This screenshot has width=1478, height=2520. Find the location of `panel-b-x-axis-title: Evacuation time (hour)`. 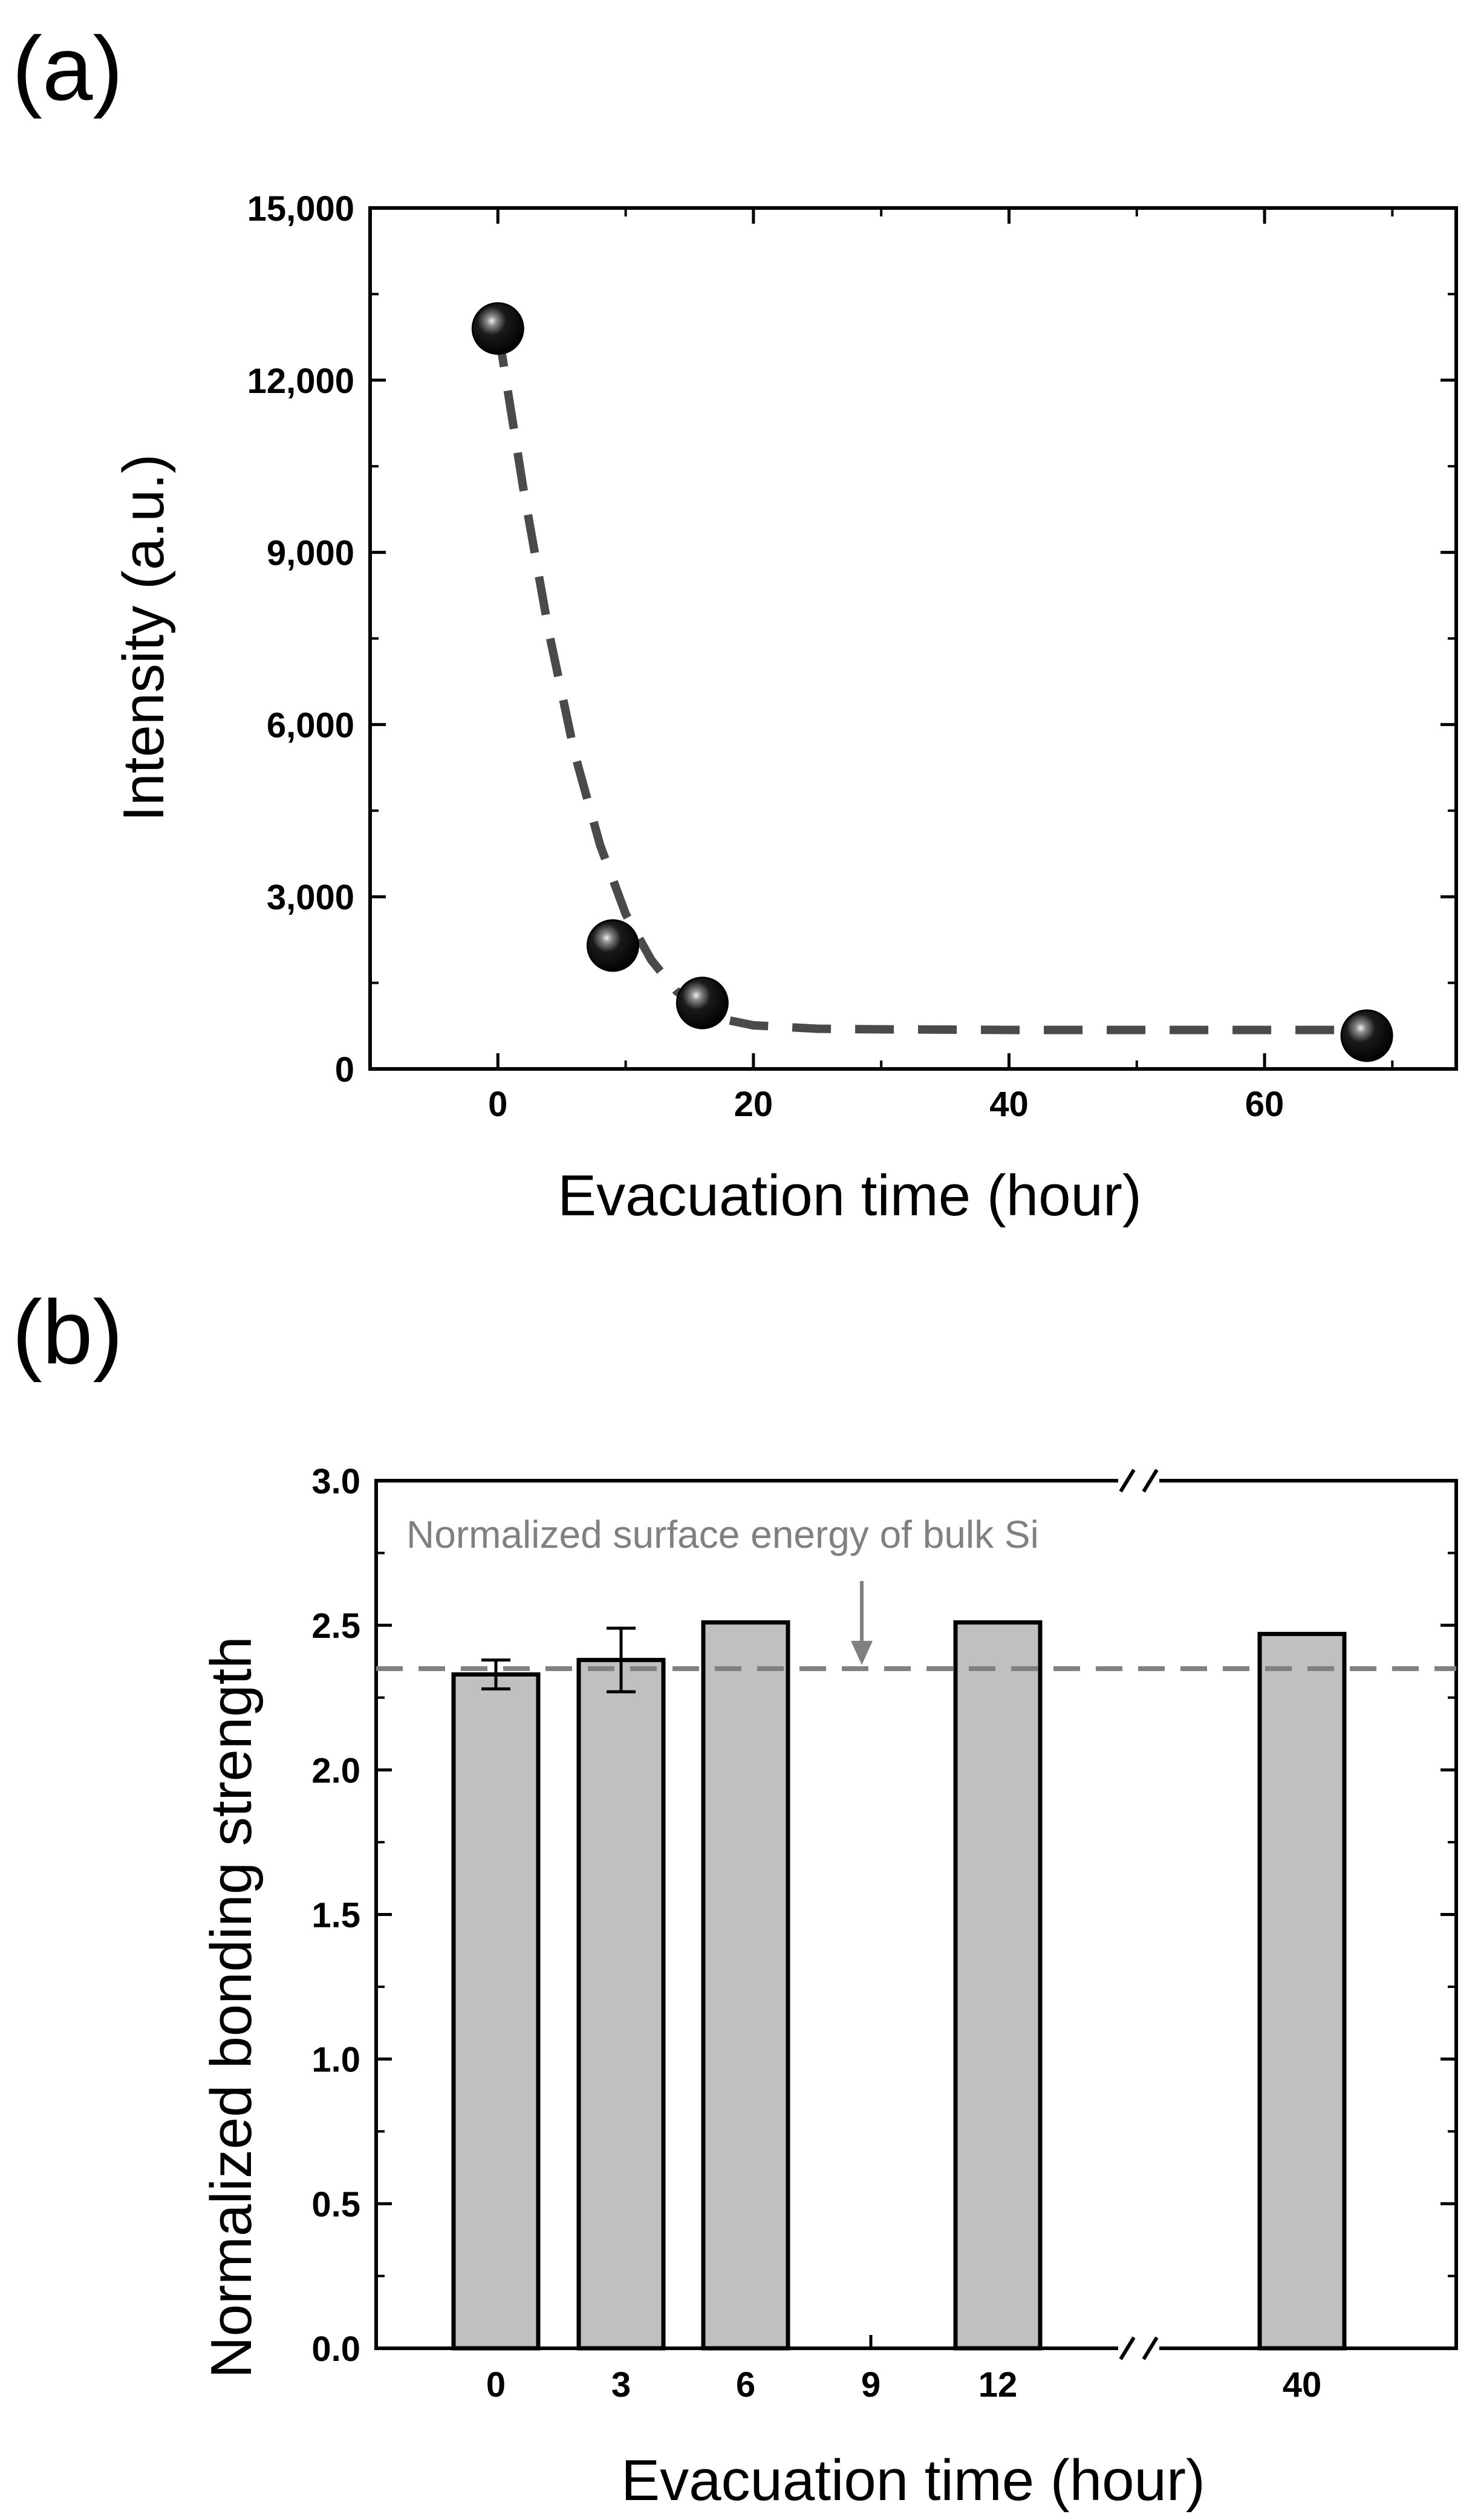

panel-b-x-axis-title: Evacuation time (hour) is located at coordinates (913, 2480).